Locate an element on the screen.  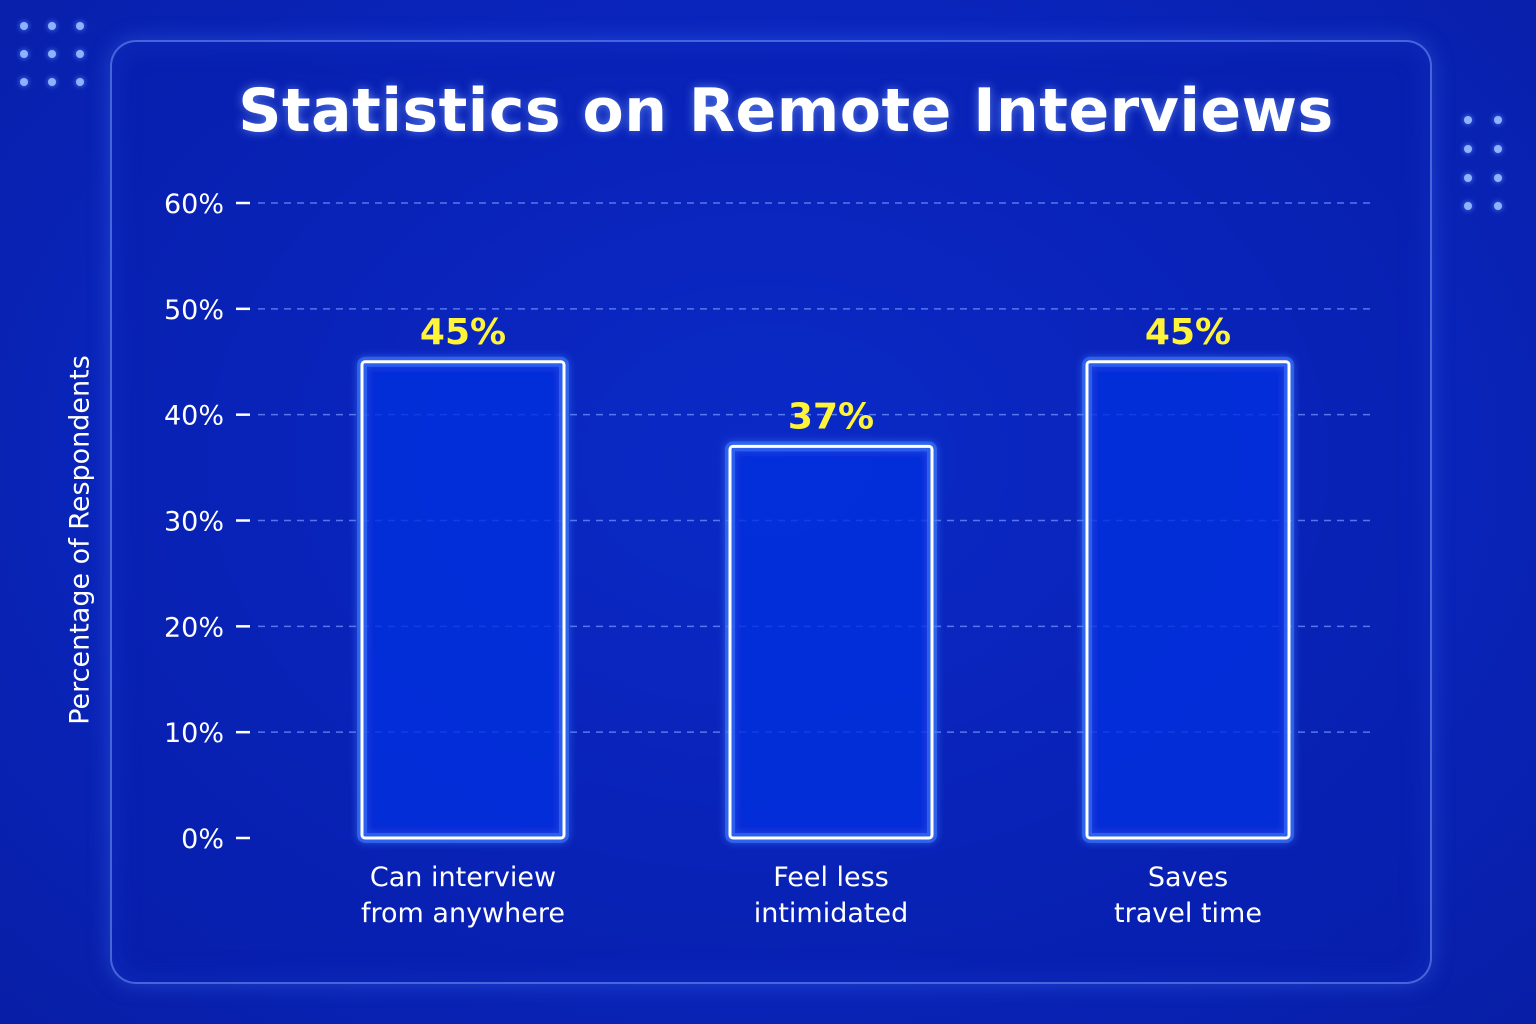
x-category-label-line: Saves is located at coordinates (1188, 877).